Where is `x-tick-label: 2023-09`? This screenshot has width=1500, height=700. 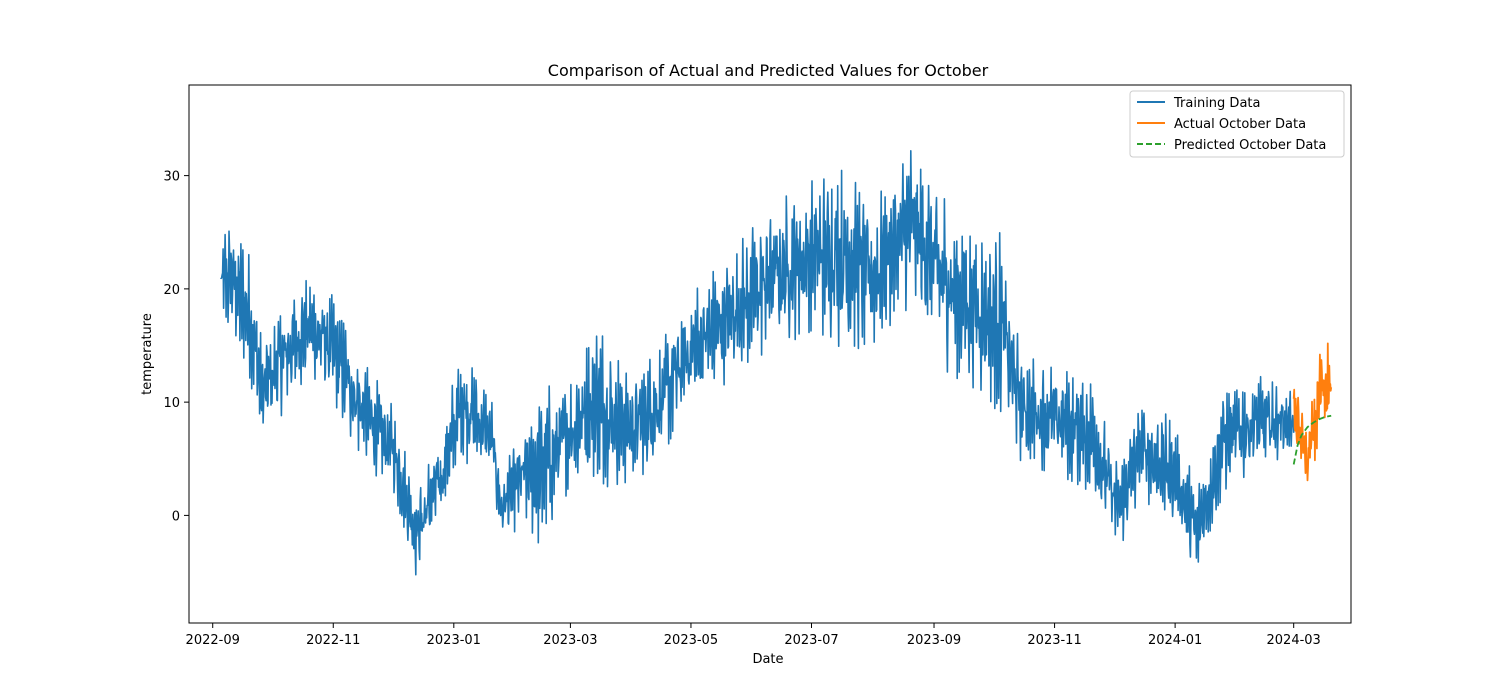
x-tick-label: 2023-09 is located at coordinates (934, 640).